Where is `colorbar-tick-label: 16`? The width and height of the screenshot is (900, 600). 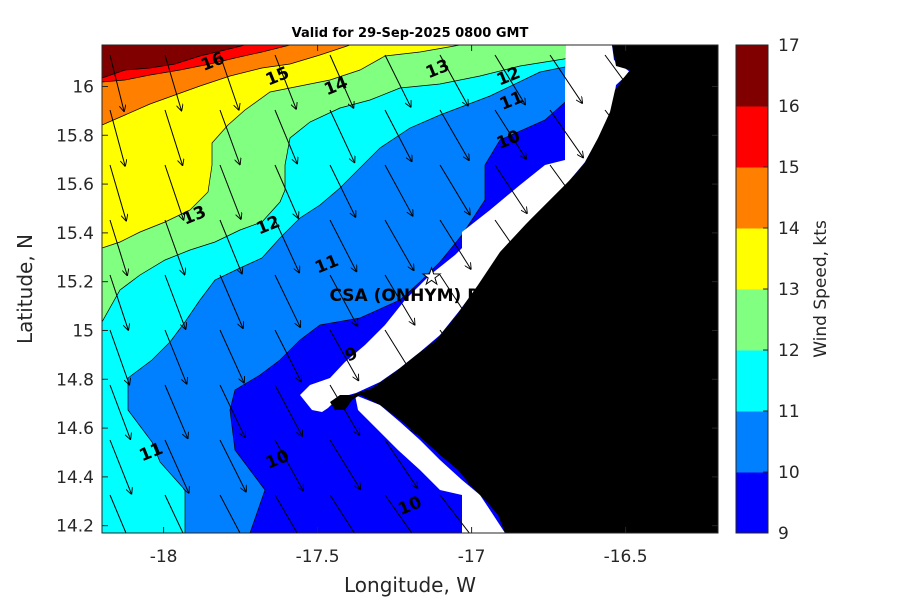 colorbar-tick-label: 16 is located at coordinates (789, 107).